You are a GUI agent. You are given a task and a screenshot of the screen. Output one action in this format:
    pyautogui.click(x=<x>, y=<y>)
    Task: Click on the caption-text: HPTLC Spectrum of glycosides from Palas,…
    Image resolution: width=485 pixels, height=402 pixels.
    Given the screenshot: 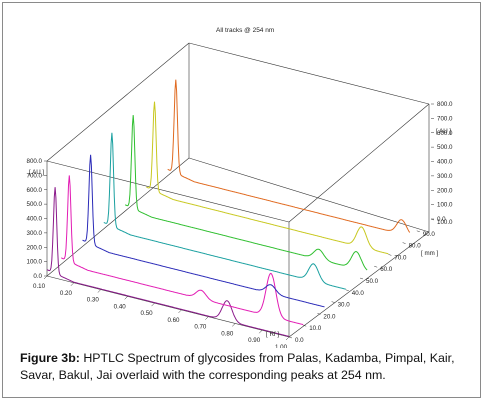 What is the action you would take?
    pyautogui.click(x=237, y=366)
    